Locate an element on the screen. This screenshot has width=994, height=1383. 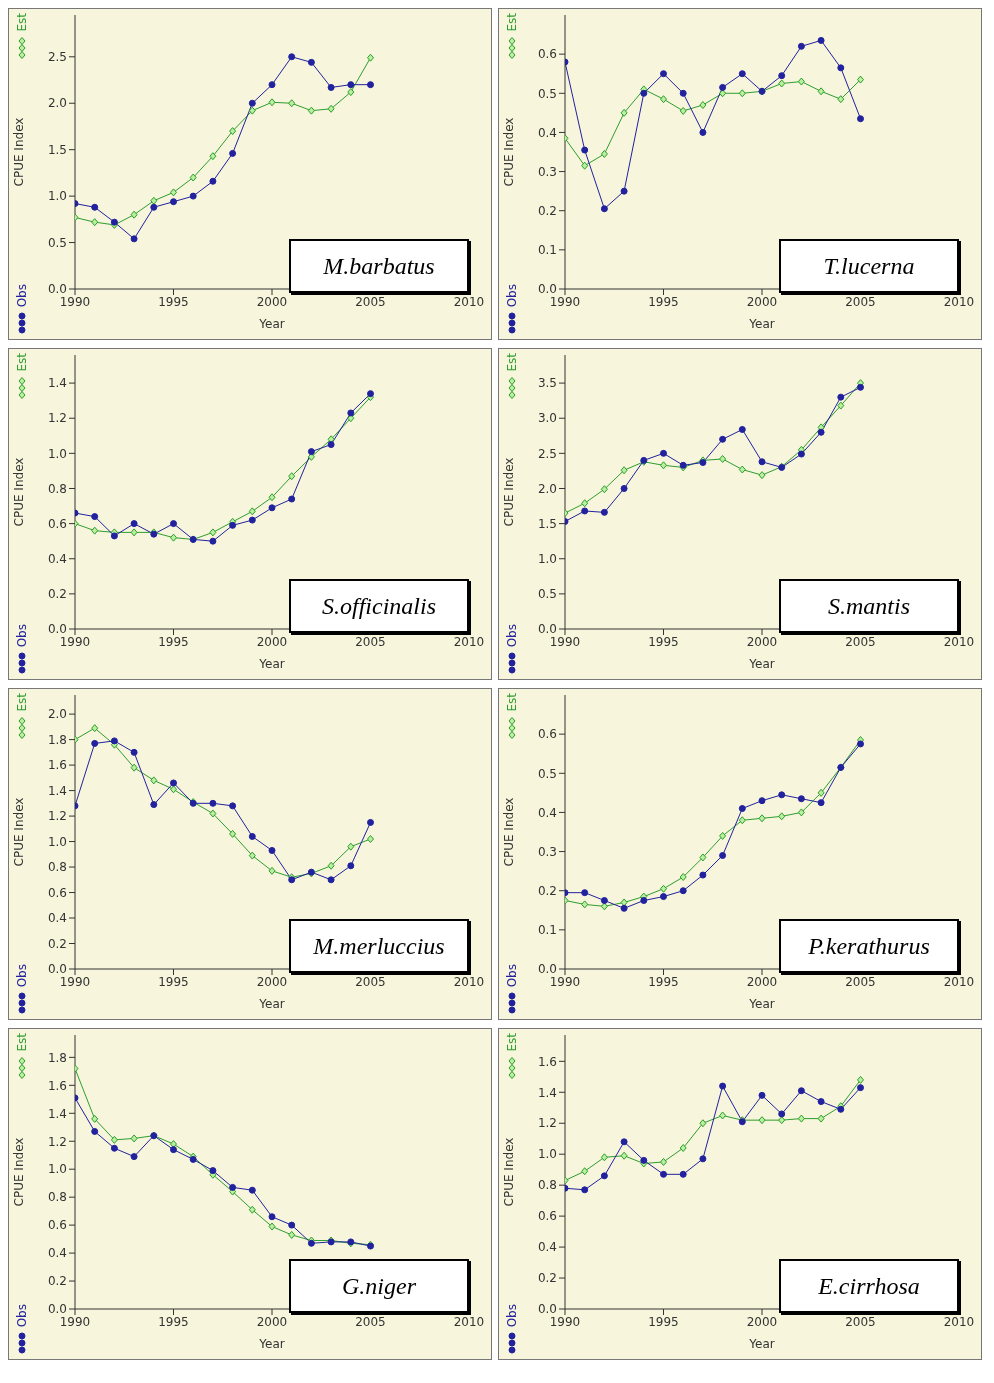
y-tick-label: 0.1 is located at coordinates (547, 250).